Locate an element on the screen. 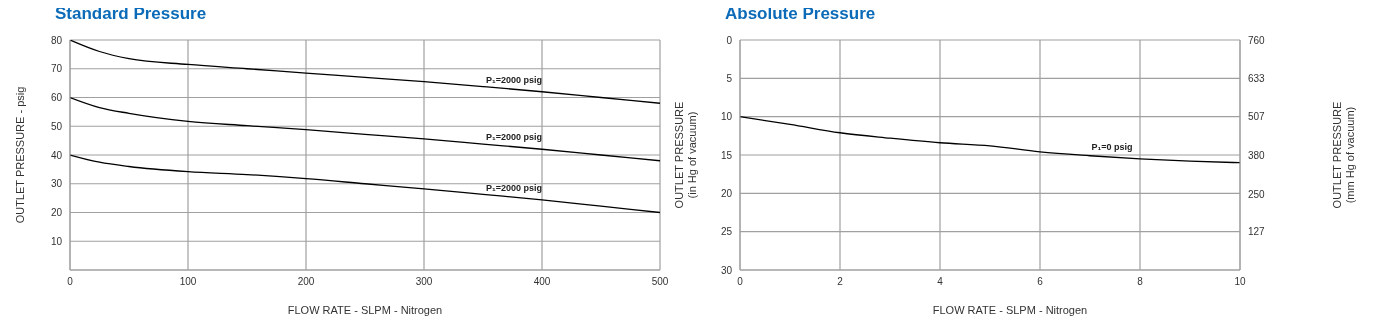  y-axis-title: OUTLET PRESSURE - psig is located at coordinates (20, 155).